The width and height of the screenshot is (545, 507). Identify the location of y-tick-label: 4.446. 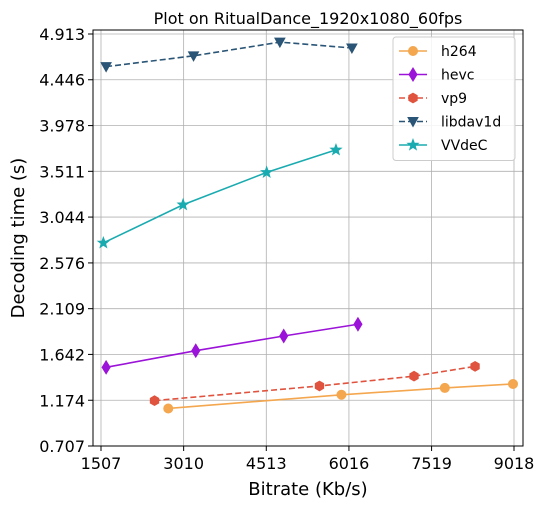
(62, 80).